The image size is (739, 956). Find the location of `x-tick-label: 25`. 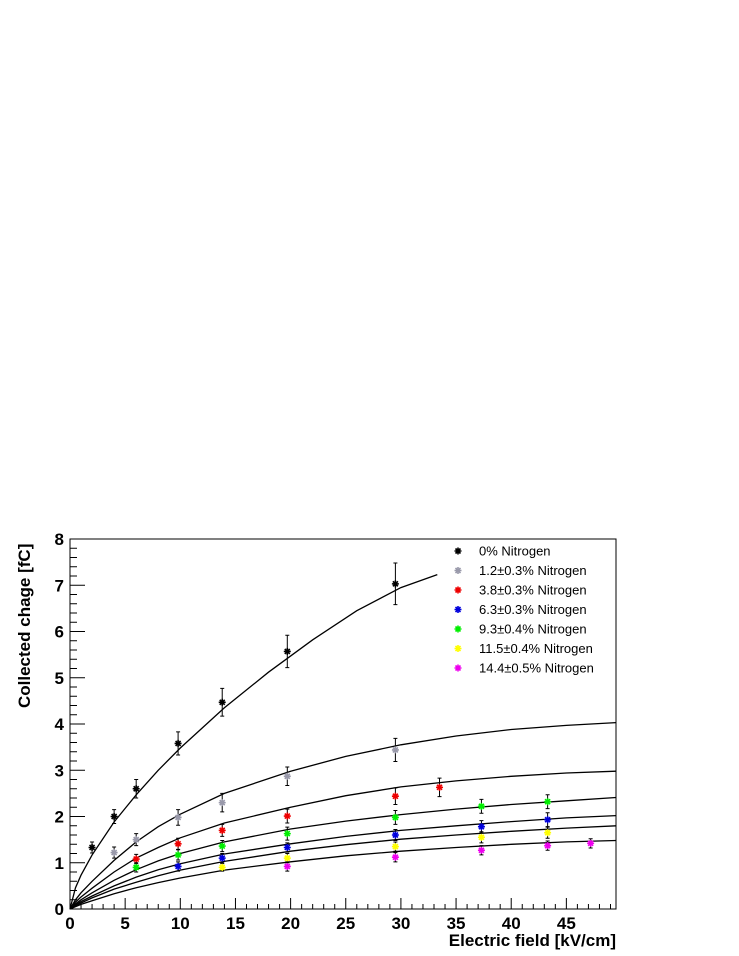

x-tick-label: 25 is located at coordinates (345, 923).